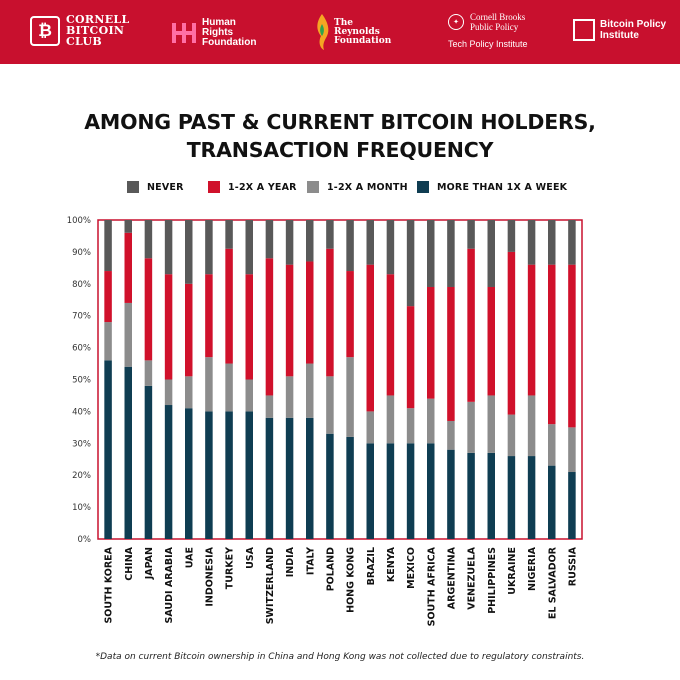 The width and height of the screenshot is (680, 680). What do you see at coordinates (81, 412) in the screenshot?
I see `y-tick-label: 40%` at bounding box center [81, 412].